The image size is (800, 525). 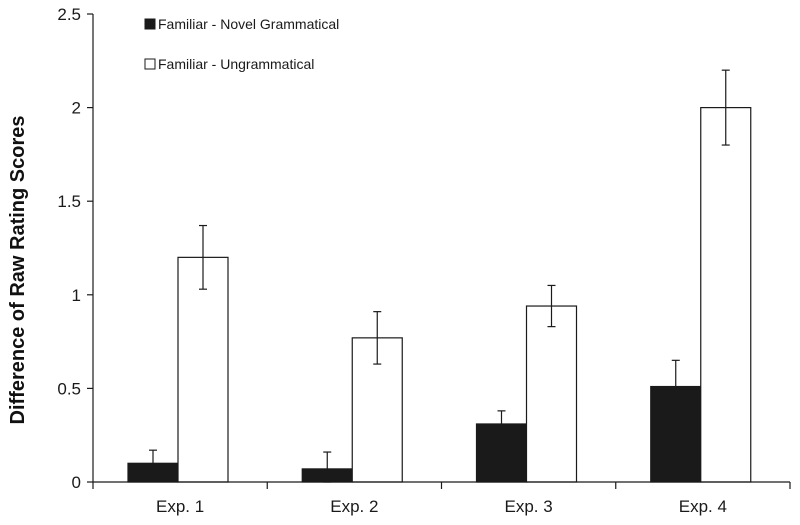 I want to click on y-tick-label: 0.5, so click(x=69, y=388).